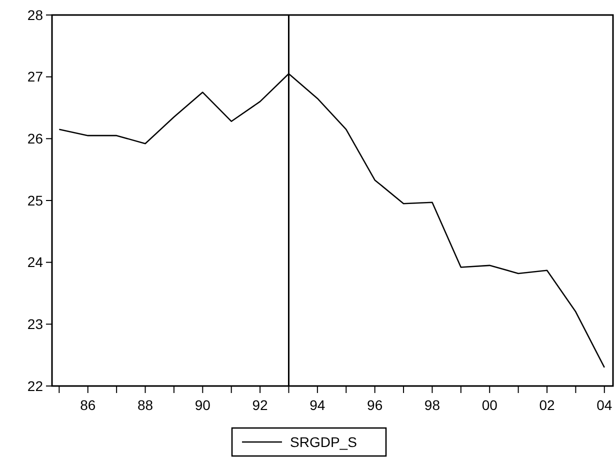  I want to click on x-tick-label: 92, so click(260, 405).